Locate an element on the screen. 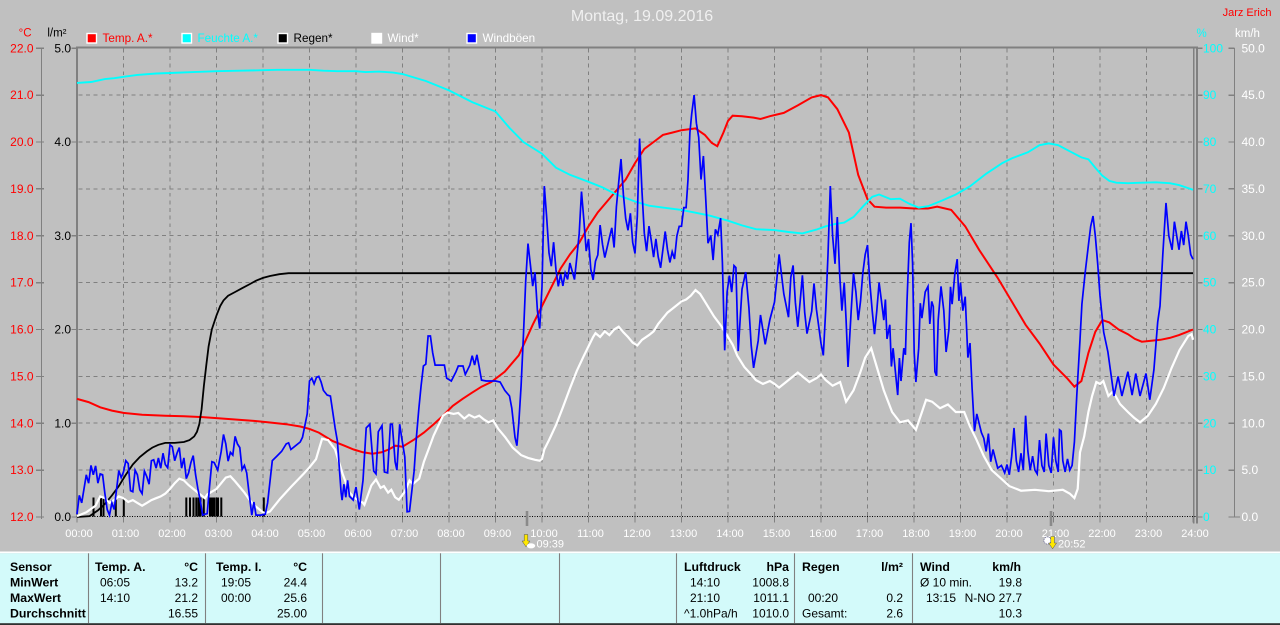 The height and width of the screenshot is (625, 1280). svg-text: 11:00 is located at coordinates (590, 534).